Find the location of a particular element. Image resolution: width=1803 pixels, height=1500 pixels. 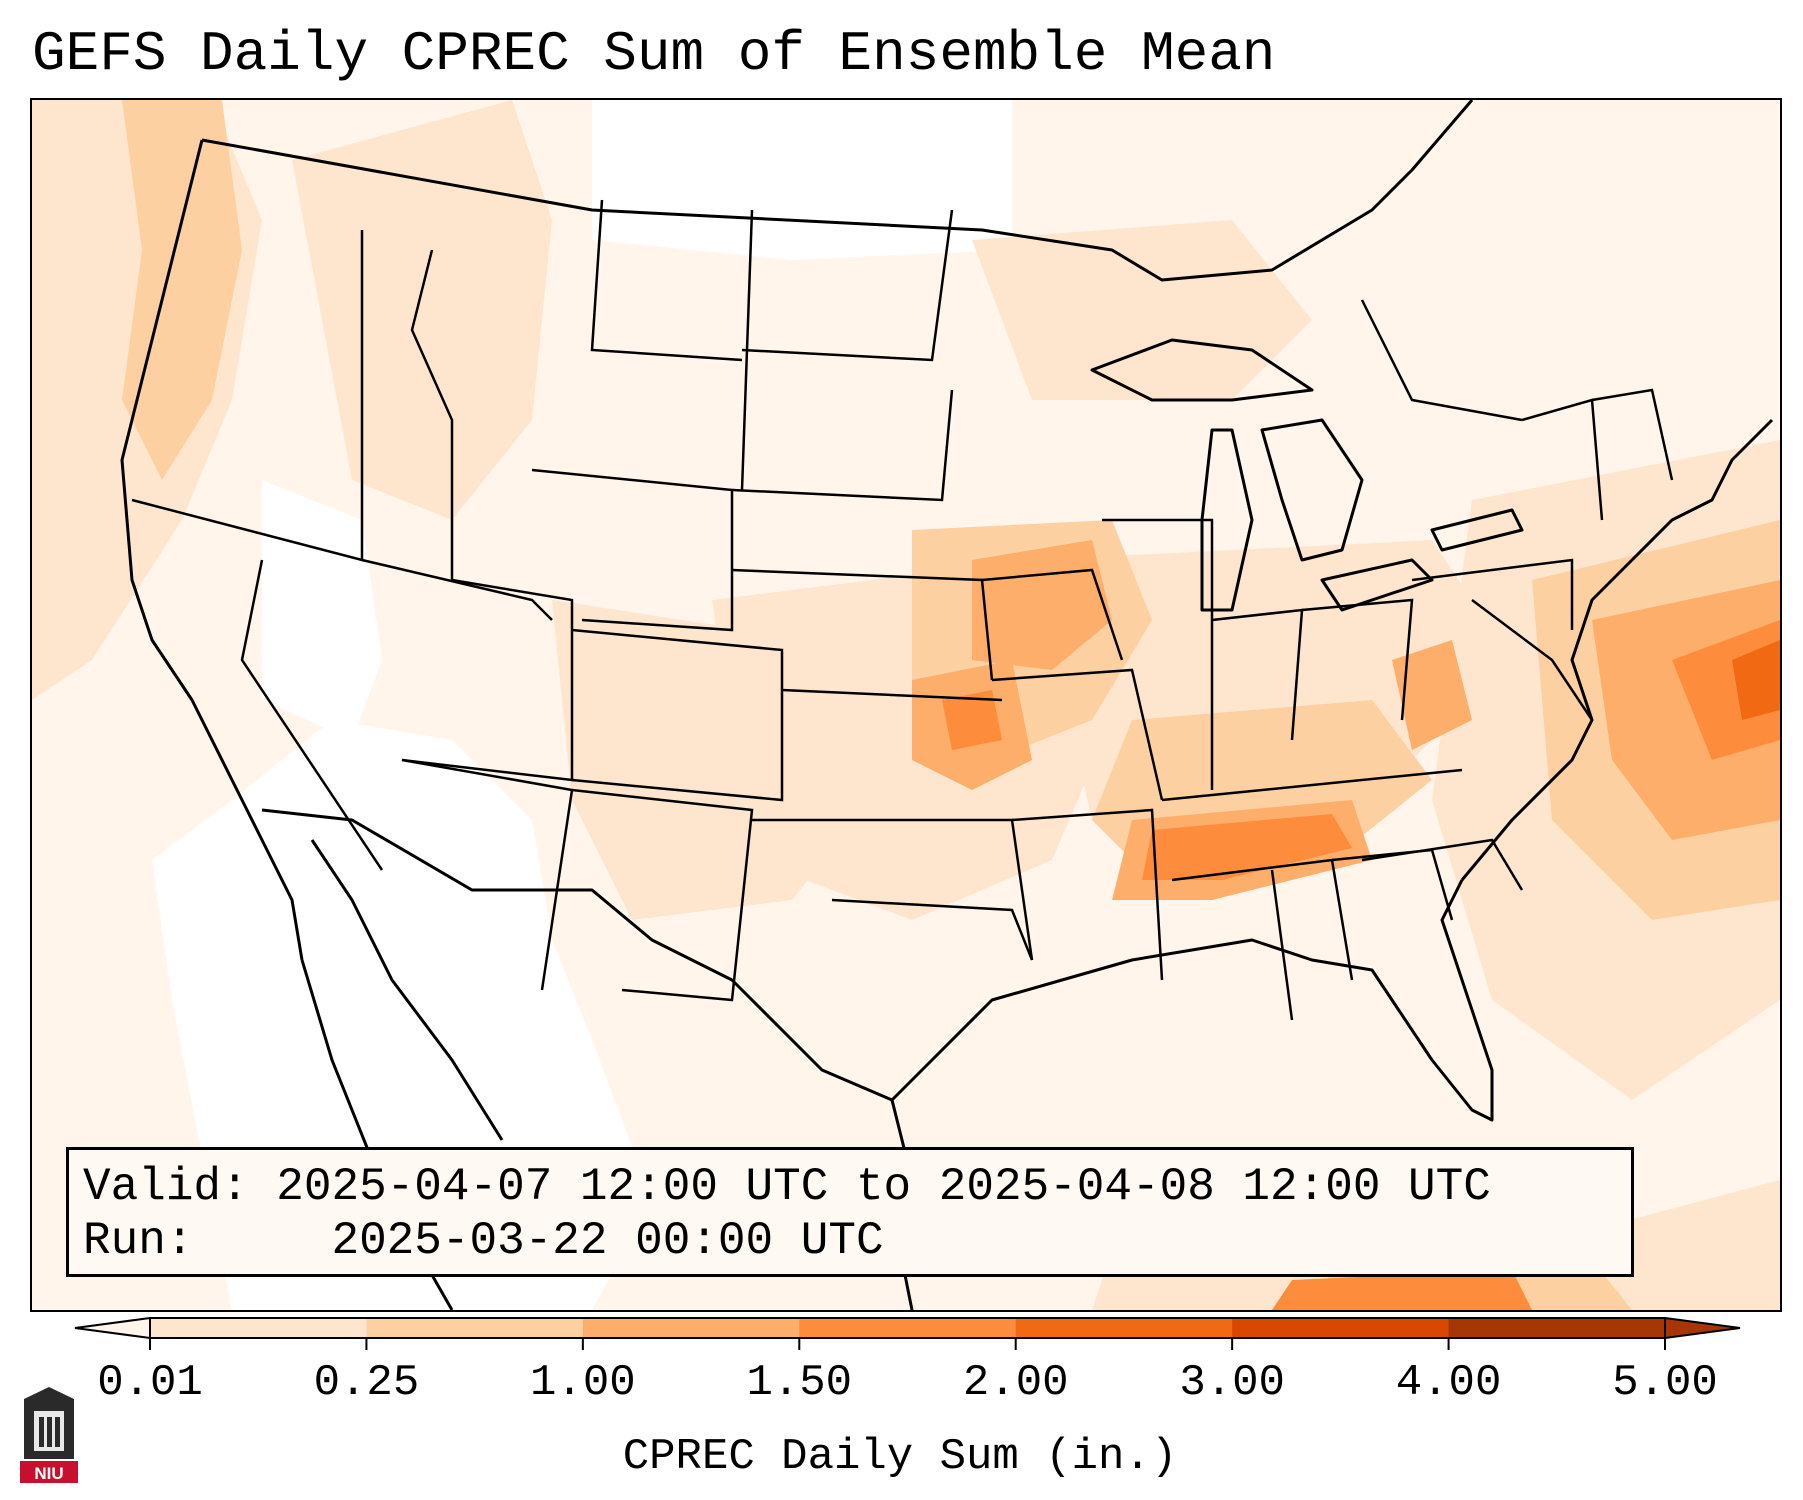

run-value: 2025-03-22 00:00 UTC is located at coordinates (607, 1241).